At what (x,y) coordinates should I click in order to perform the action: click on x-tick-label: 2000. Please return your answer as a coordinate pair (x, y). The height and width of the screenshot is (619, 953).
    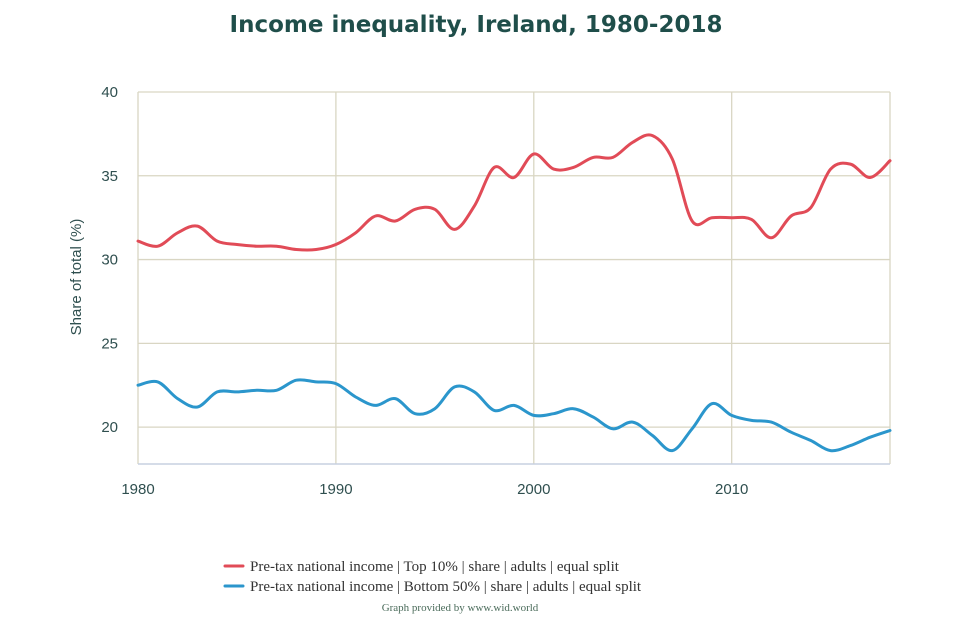
    Looking at the image, I should click on (533, 489).